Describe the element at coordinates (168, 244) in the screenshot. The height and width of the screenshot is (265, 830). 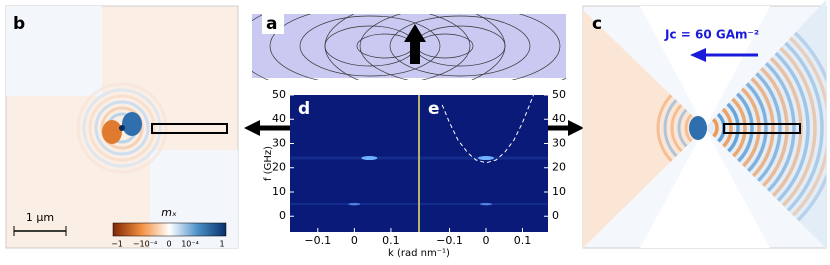
I see `colorbar-tick: 0` at that location.